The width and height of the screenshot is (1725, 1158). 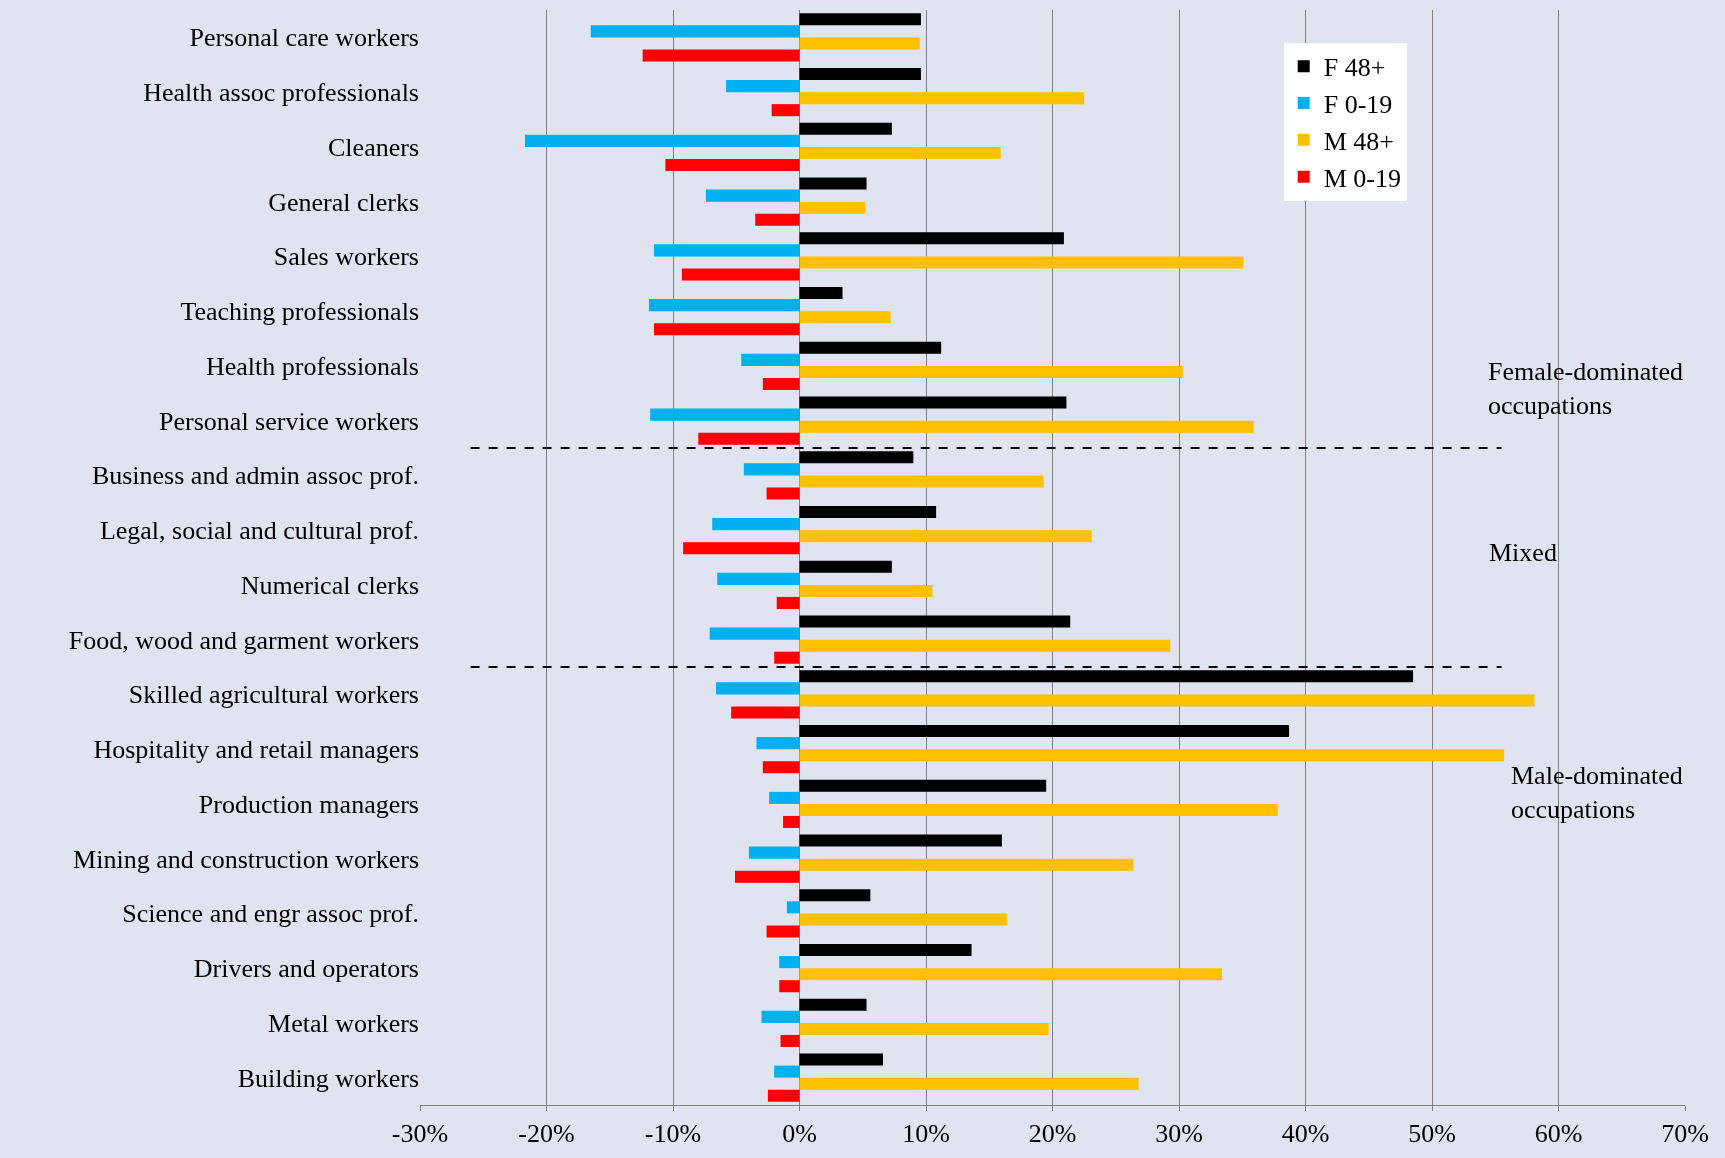 I want to click on legend-label: F 0-19, so click(x=1358, y=105).